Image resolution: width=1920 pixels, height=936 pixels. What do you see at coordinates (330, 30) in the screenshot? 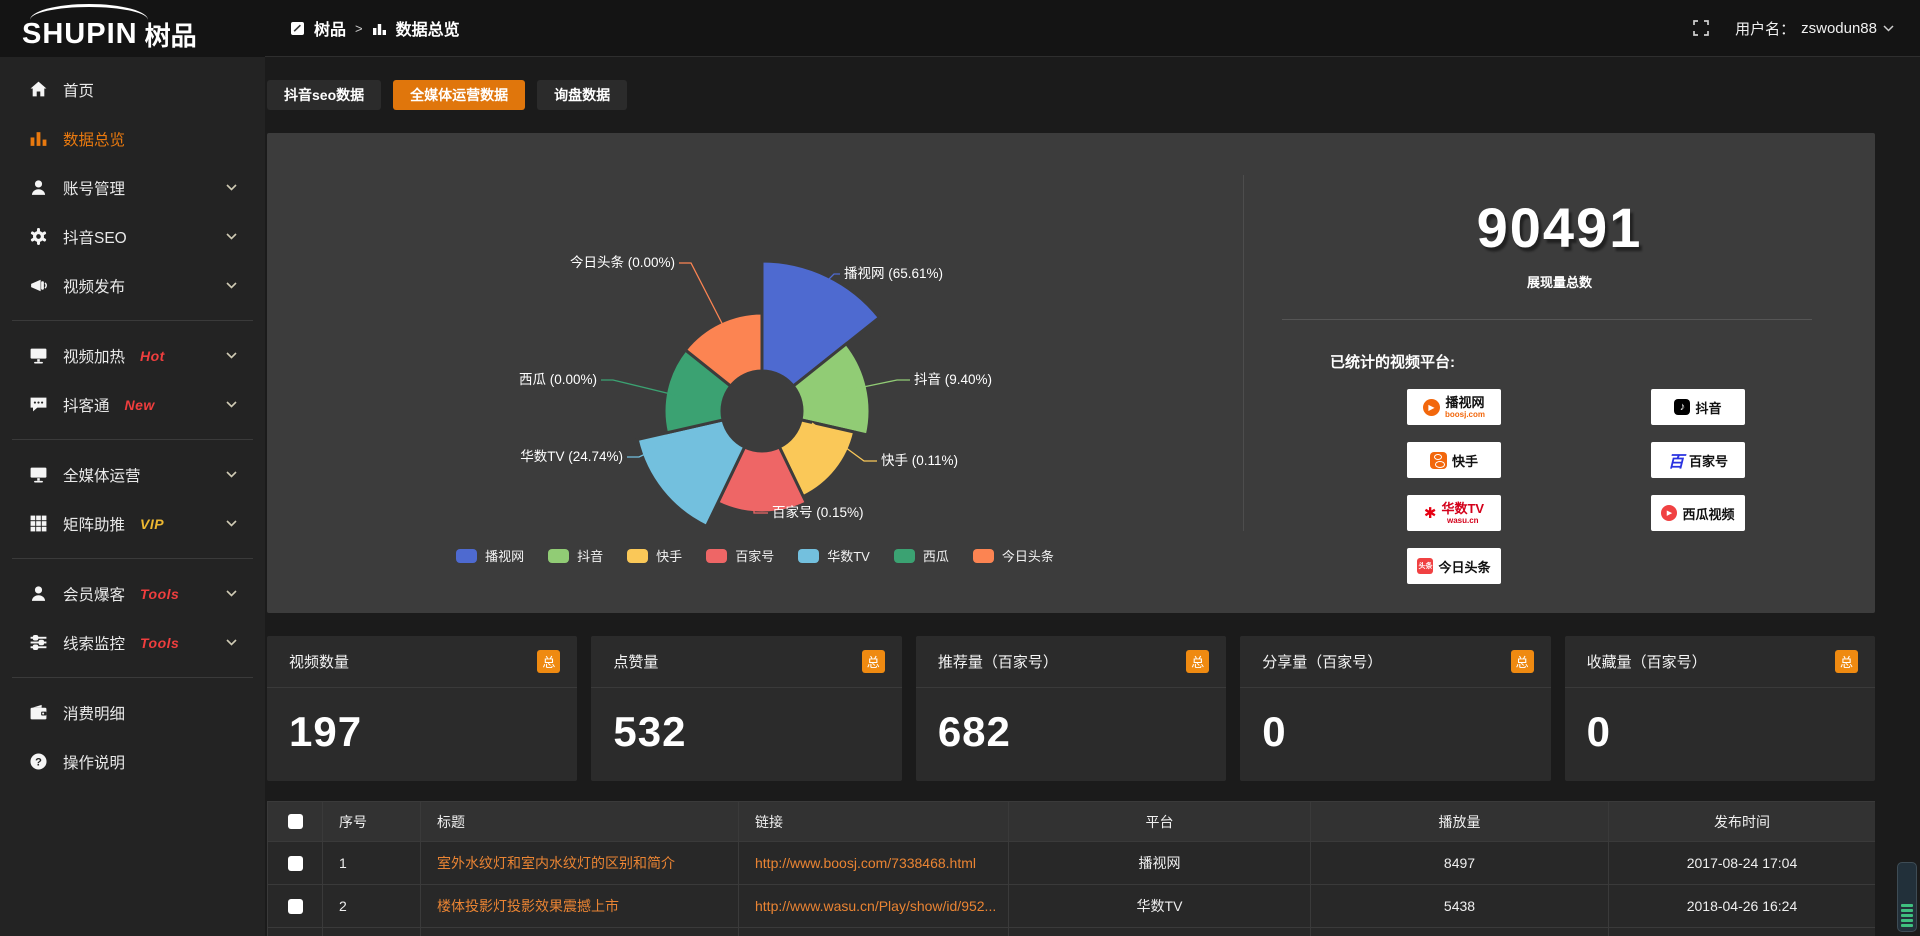
I see `breadcrumb-home: 树品` at bounding box center [330, 30].